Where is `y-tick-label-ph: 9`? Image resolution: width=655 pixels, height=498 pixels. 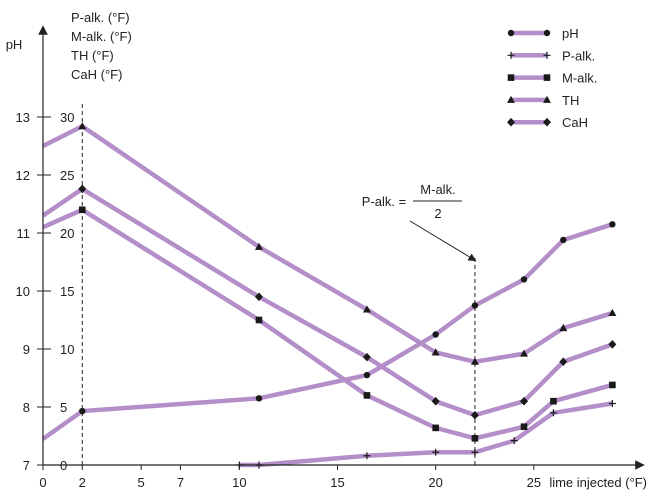
y-tick-label-ph: 9 is located at coordinates (26, 349).